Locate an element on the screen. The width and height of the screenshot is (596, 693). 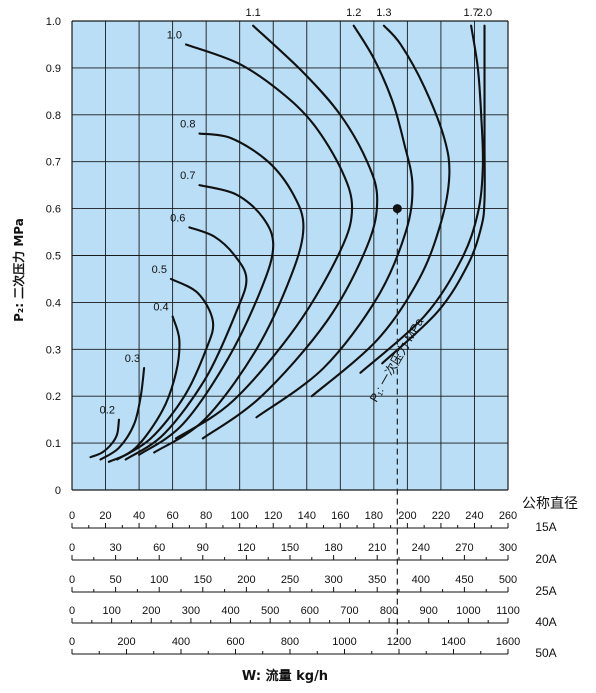
scale-size-label: 20A is located at coordinates (545, 559).